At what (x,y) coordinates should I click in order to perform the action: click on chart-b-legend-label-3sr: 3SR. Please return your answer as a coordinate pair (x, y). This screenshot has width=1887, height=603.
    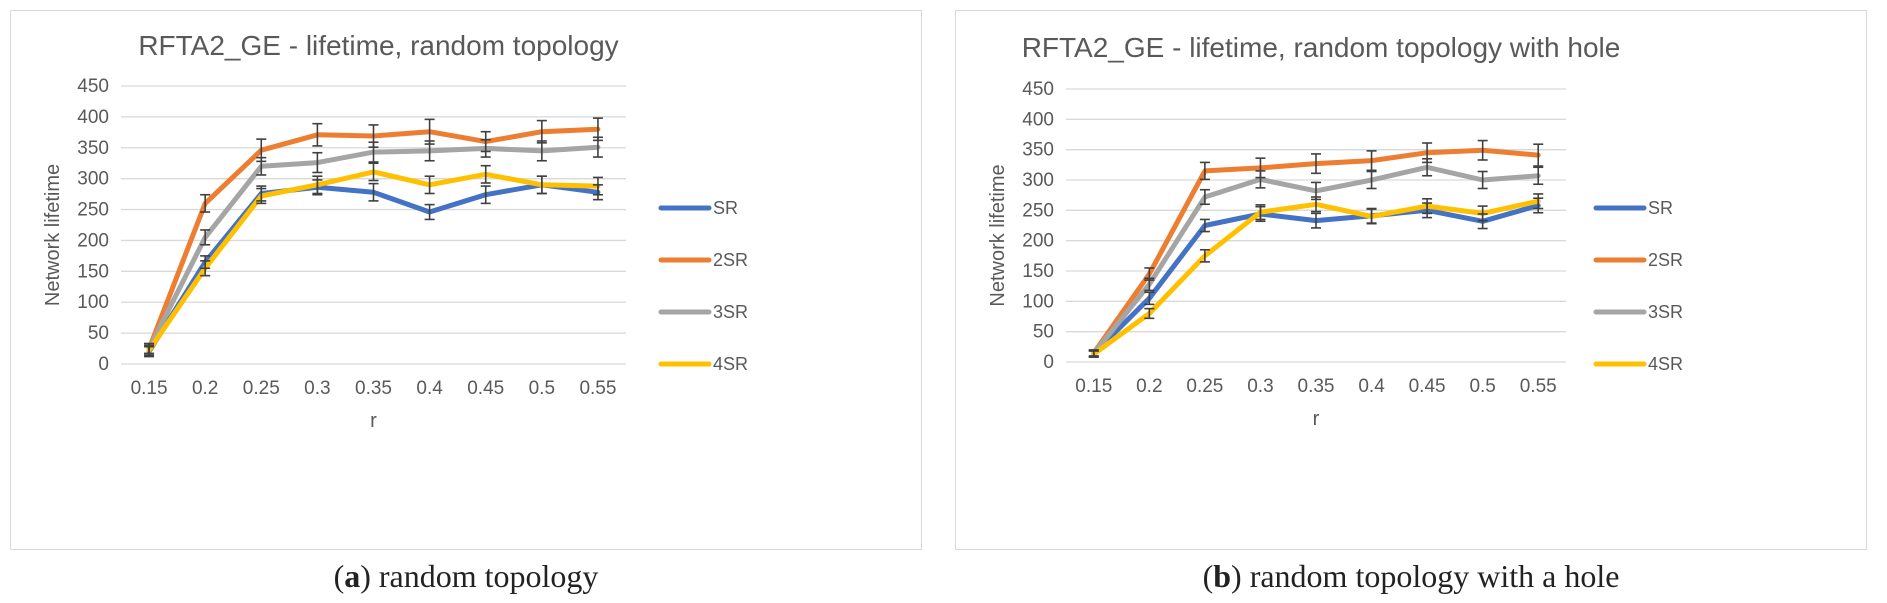
    Looking at the image, I should click on (1665, 312).